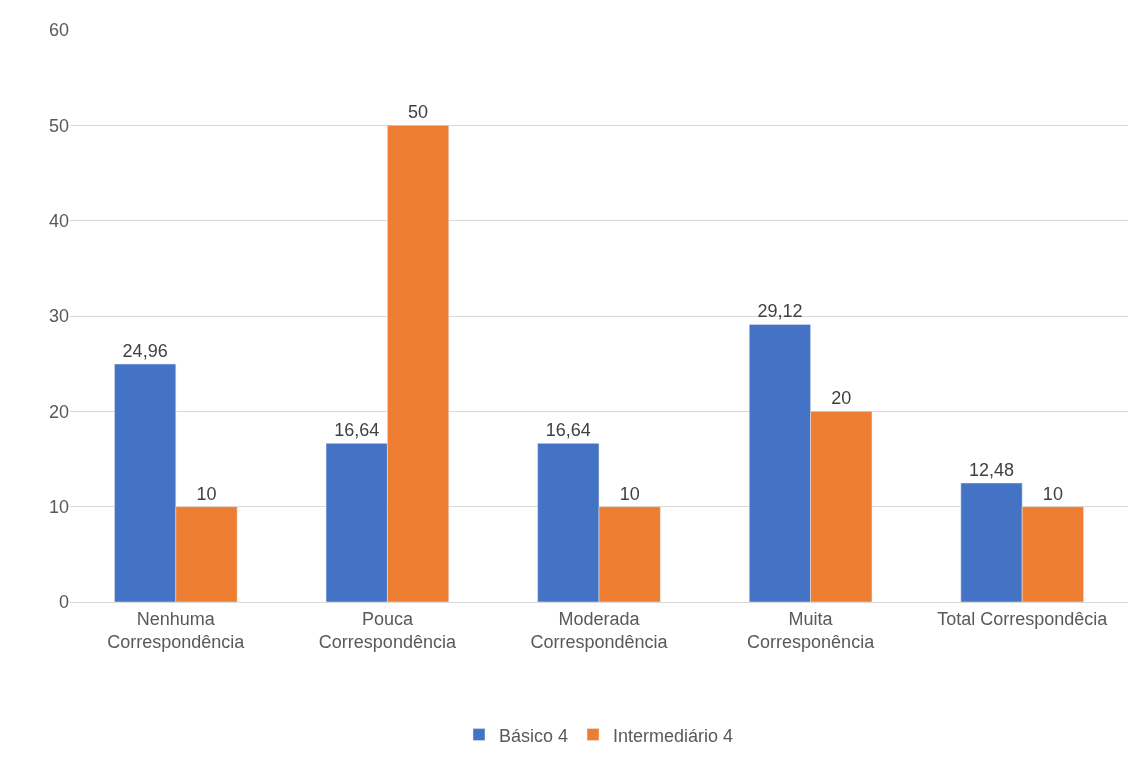 The height and width of the screenshot is (766, 1148). What do you see at coordinates (58, 30) in the screenshot?
I see `y-tick-label: 60` at bounding box center [58, 30].